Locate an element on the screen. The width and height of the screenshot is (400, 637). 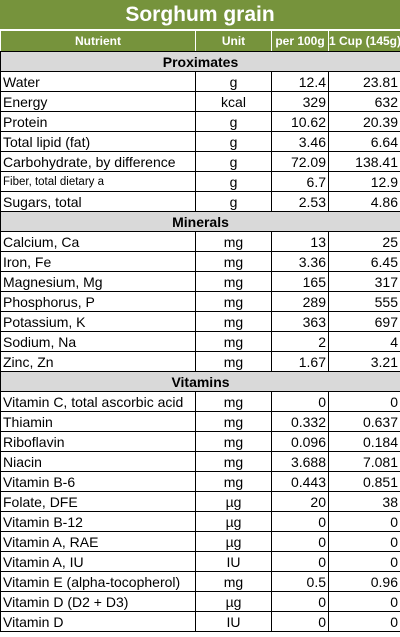
table-row: Thiamin mg 0.332 0.637 is located at coordinates (200, 421).